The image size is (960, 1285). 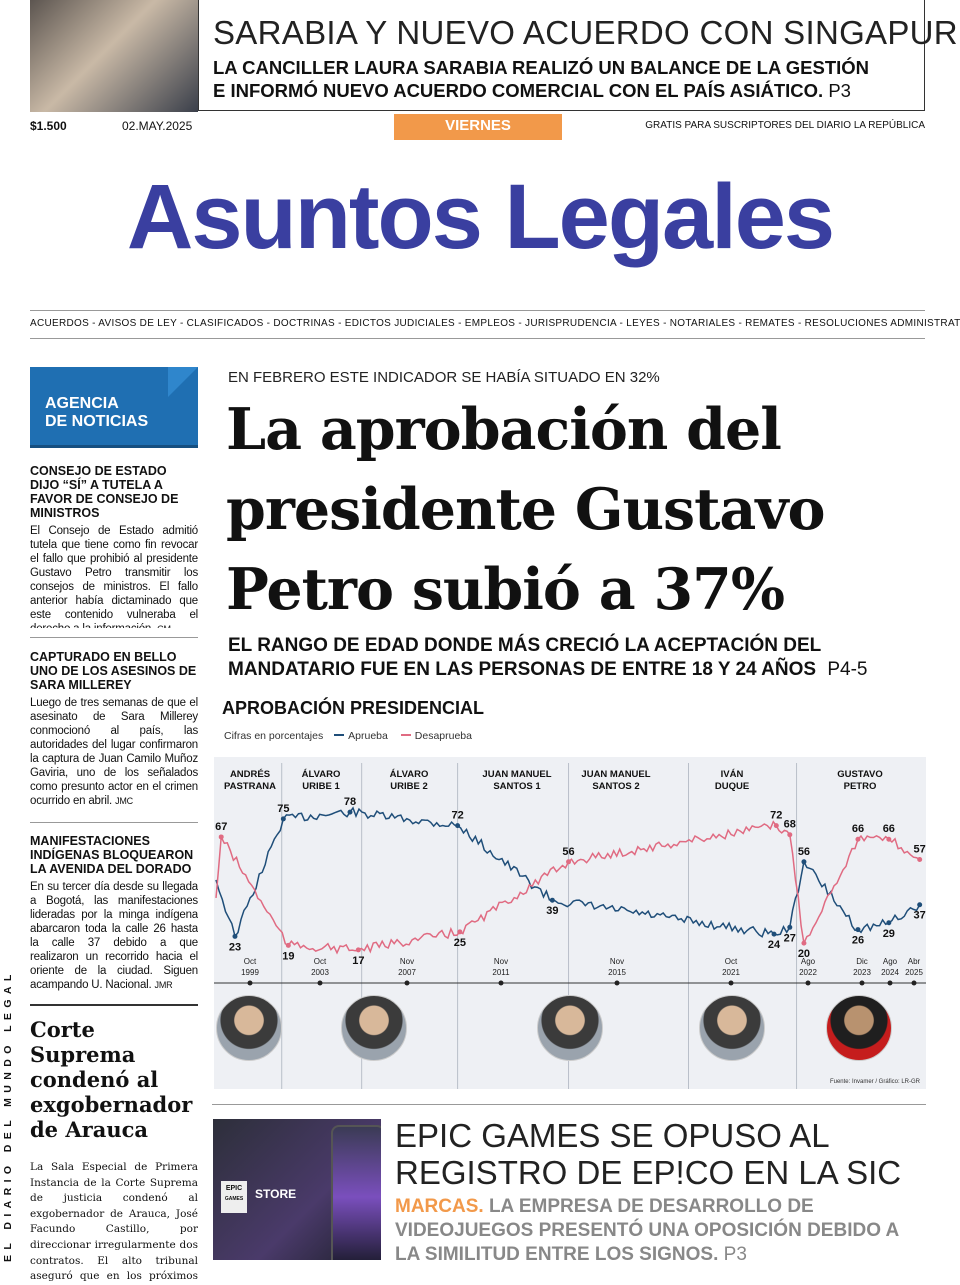 I want to click on epic-image: EPIC GAMES STORE, so click(x=297, y=1189).